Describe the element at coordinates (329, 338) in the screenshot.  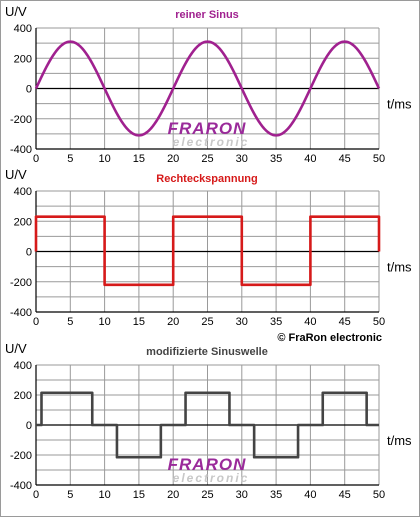
I see `copyright-note: © FraRon electronic` at that location.